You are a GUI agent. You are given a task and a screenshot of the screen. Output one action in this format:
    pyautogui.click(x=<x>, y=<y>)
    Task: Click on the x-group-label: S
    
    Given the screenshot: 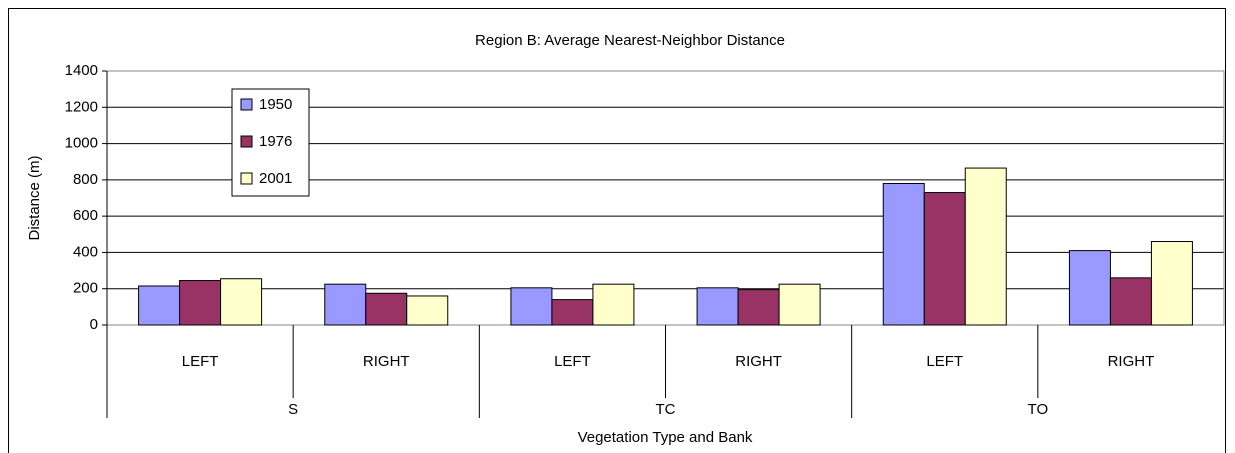 What is the action you would take?
    pyautogui.click(x=293, y=409)
    